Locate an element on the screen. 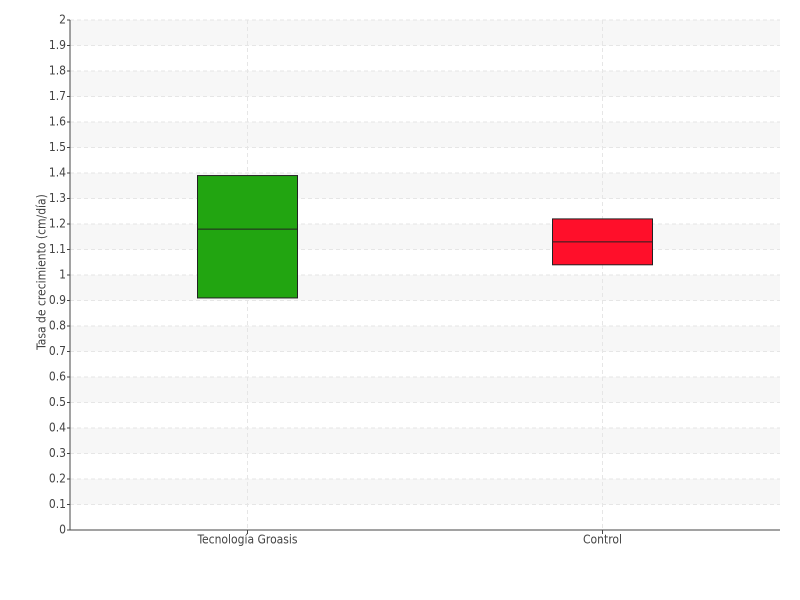  y-tick-label: 2 is located at coordinates (62, 20).